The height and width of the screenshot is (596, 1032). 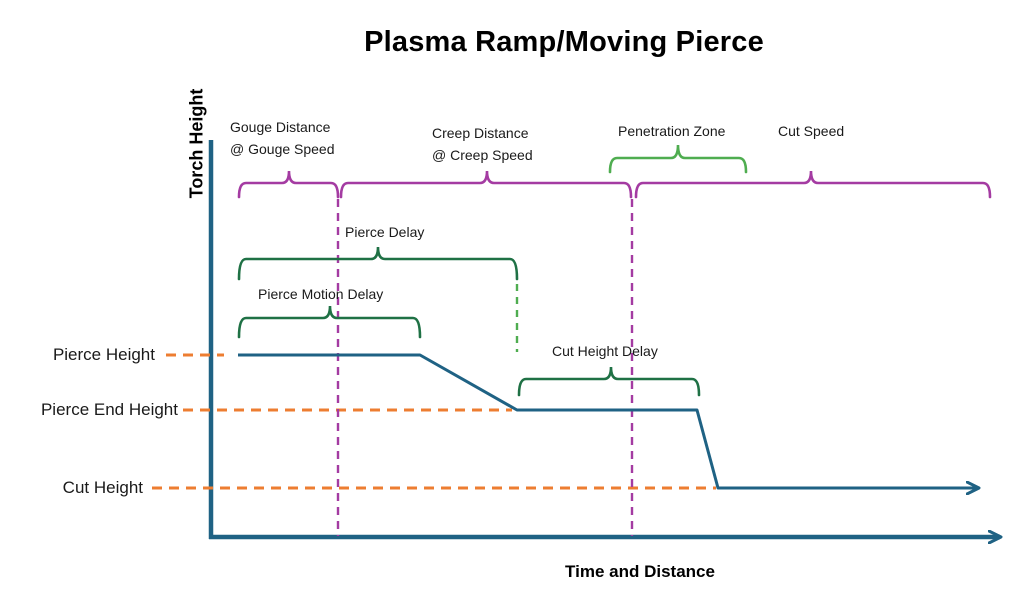 I want to click on cut-speed-label: Cut Speed, so click(x=811, y=131).